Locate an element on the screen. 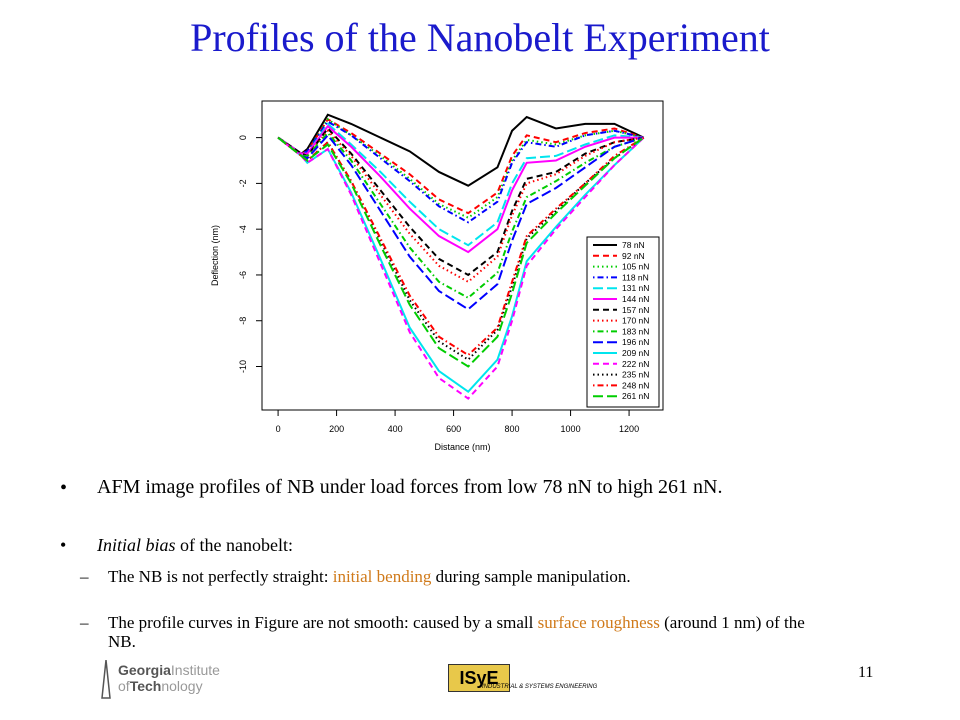 This screenshot has width=960, height=720. x-tick-label: 1000 is located at coordinates (571, 429).